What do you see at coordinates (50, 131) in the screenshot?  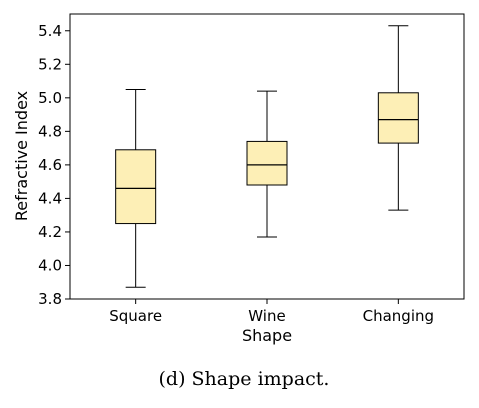 I see `y-tick-label: 4.8` at bounding box center [50, 131].